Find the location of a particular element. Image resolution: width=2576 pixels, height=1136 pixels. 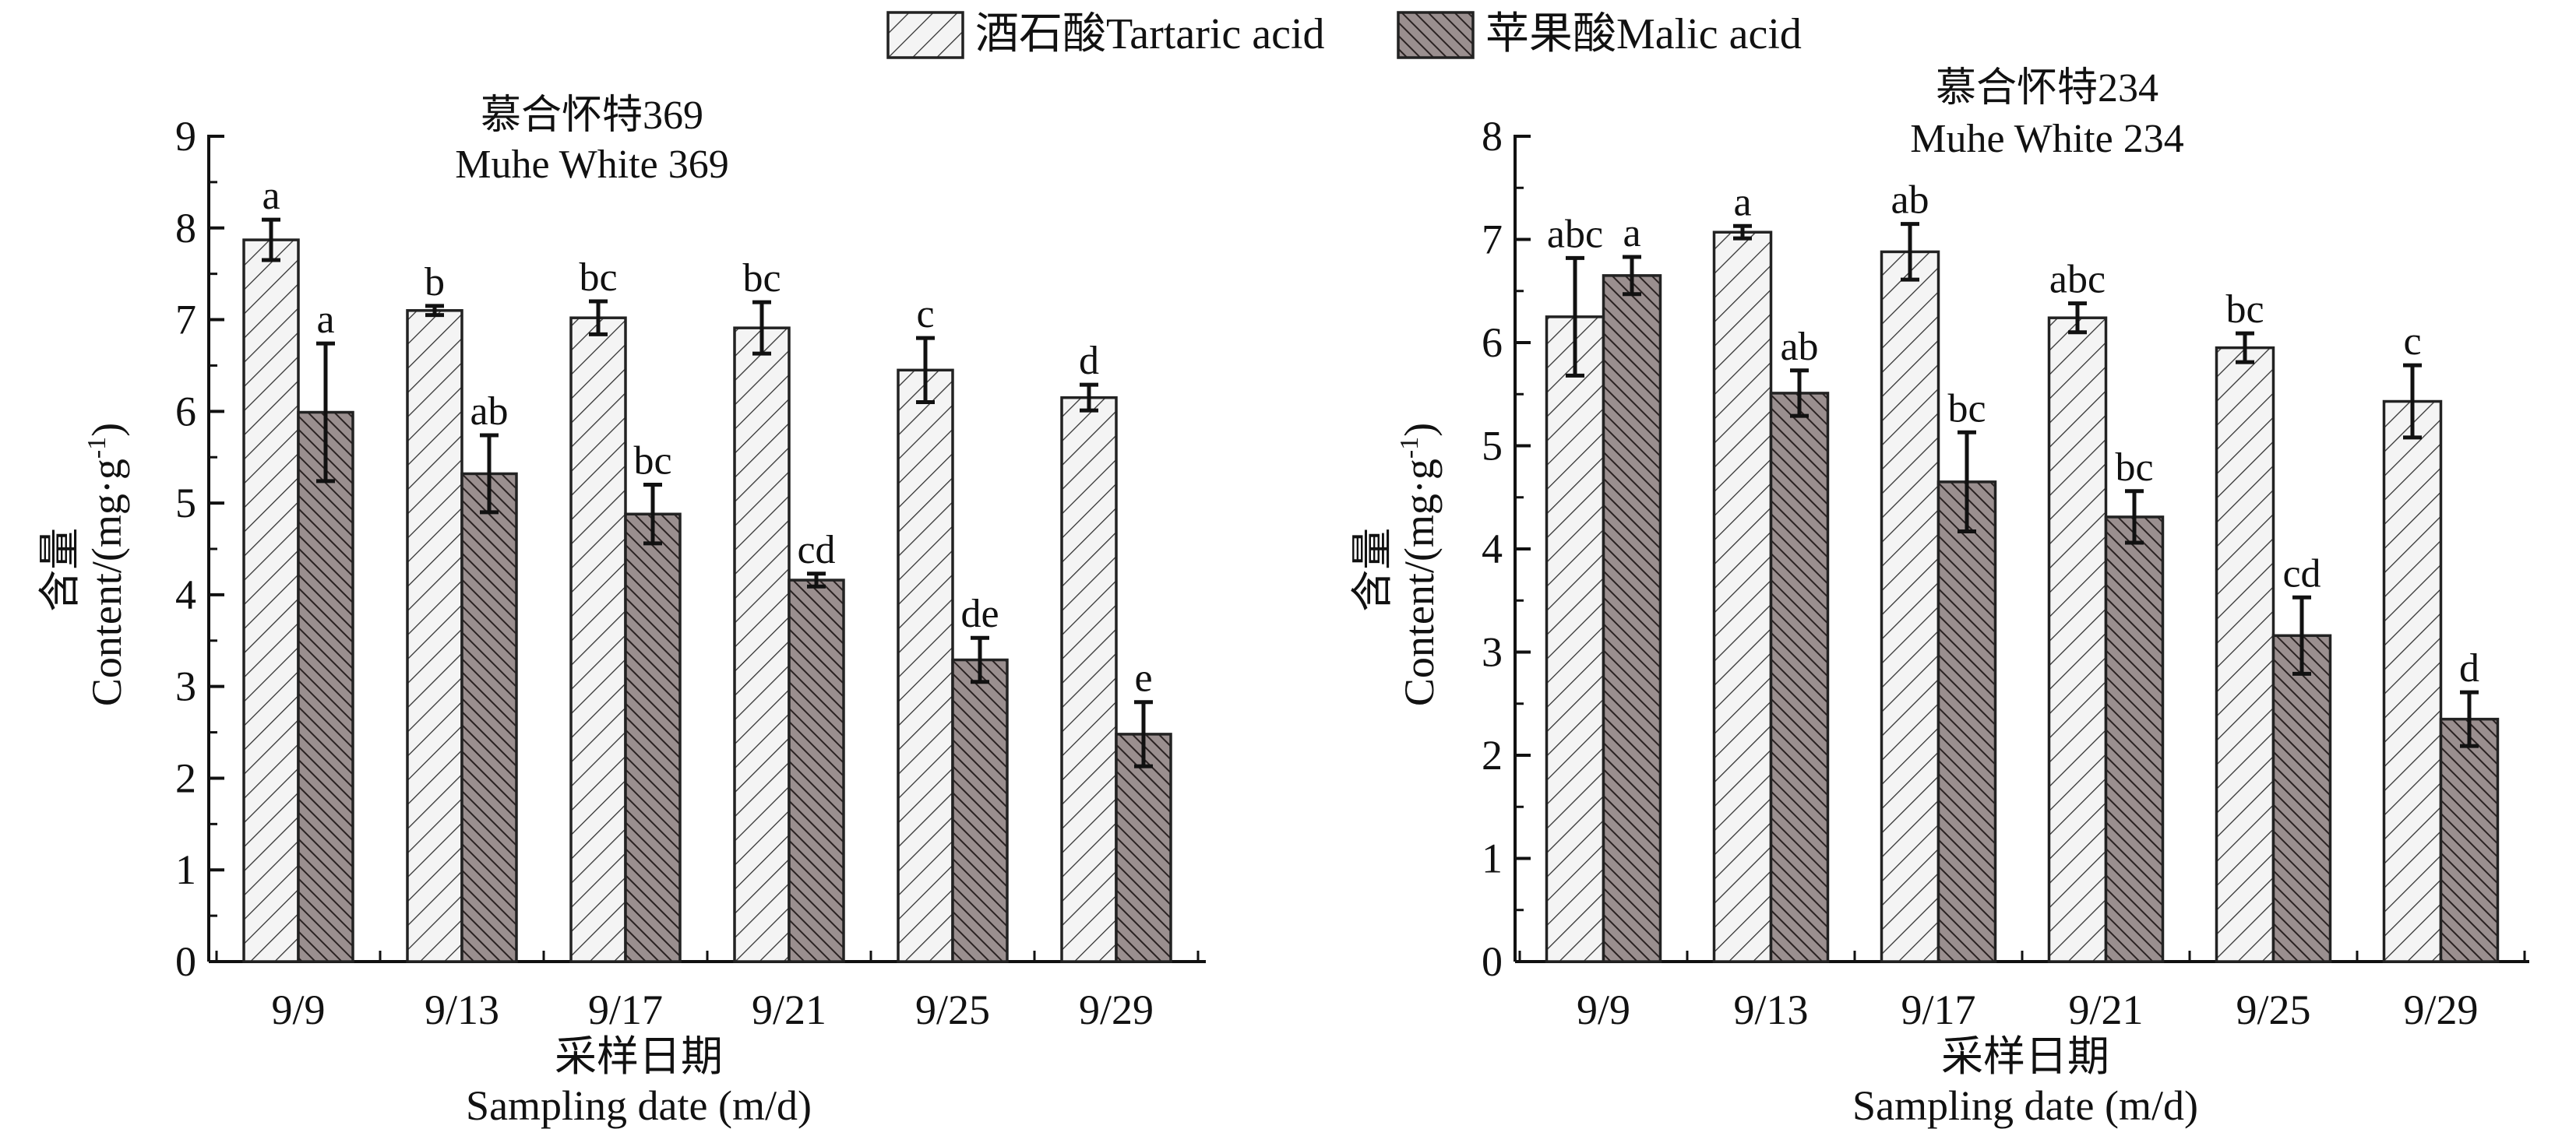

legend-swatch-malic is located at coordinates (1436, 35).